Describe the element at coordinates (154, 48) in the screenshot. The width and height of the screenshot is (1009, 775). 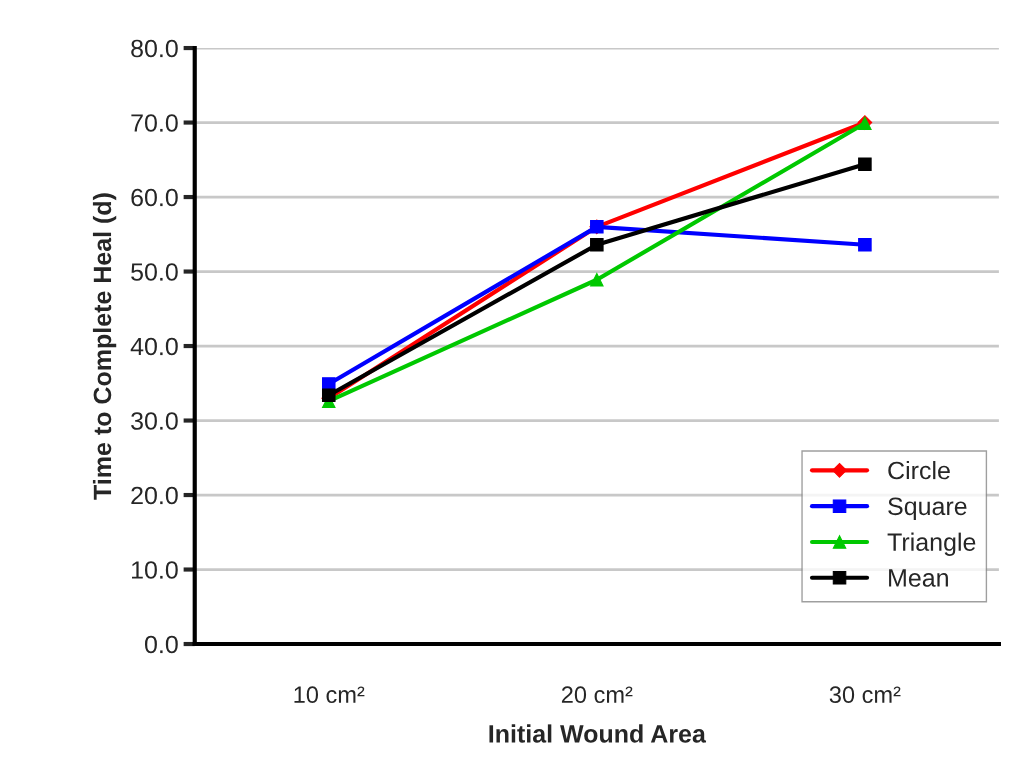
I see `y-tick-label: 80.0` at that location.